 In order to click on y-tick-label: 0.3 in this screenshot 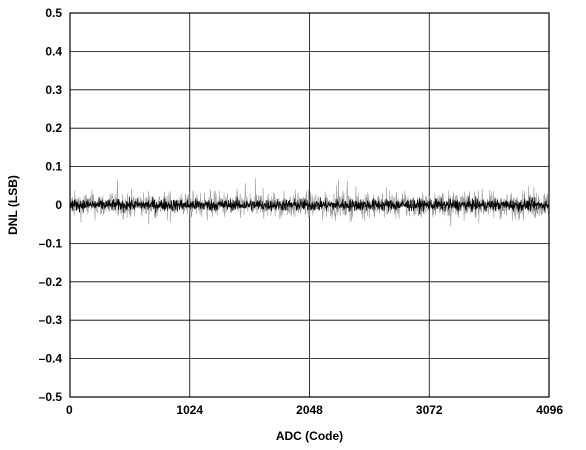, I will do `click(53, 90)`.